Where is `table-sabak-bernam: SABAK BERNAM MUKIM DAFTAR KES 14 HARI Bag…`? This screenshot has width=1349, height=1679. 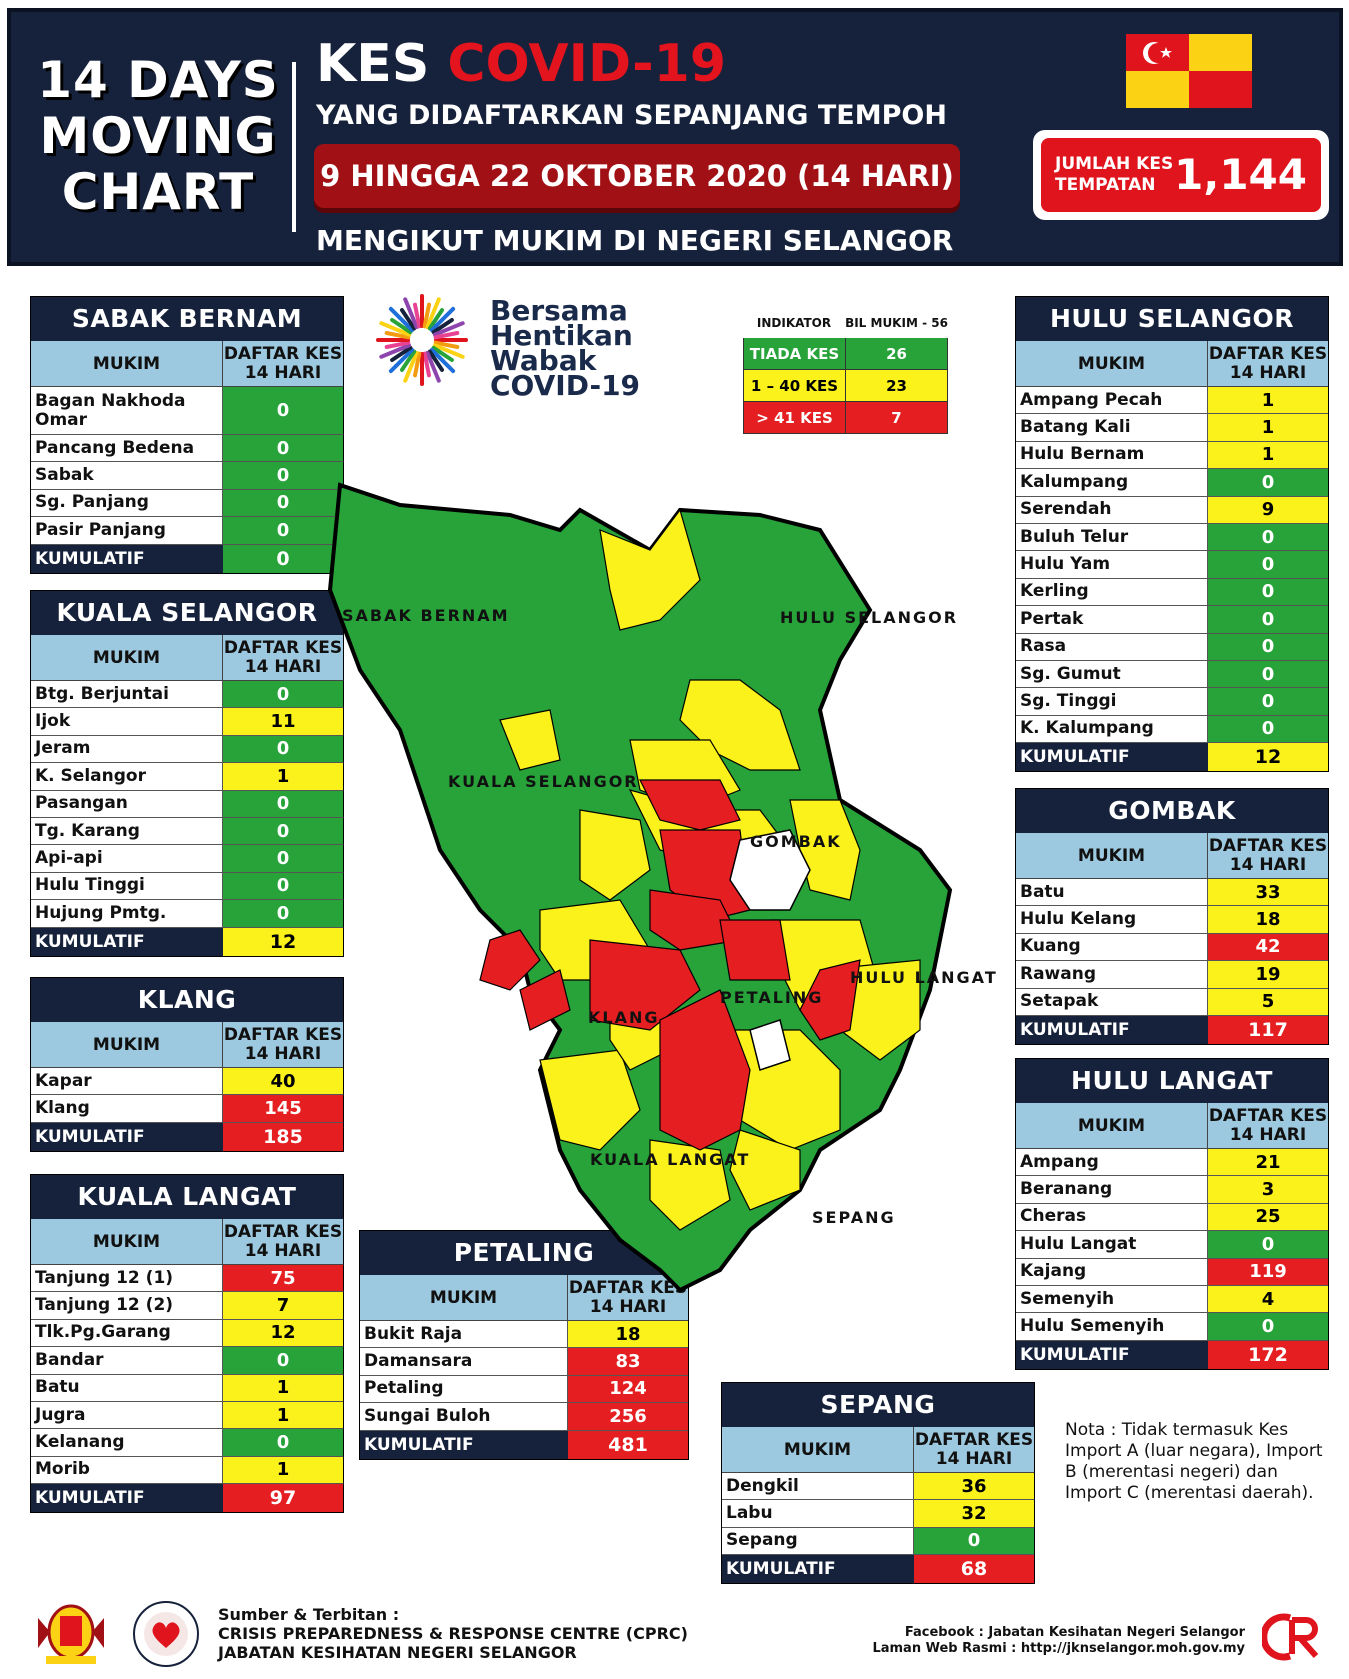
table-sabak-bernam: SABAK BERNAM MUKIM DAFTAR KES 14 HARI Bag… is located at coordinates (187, 435).